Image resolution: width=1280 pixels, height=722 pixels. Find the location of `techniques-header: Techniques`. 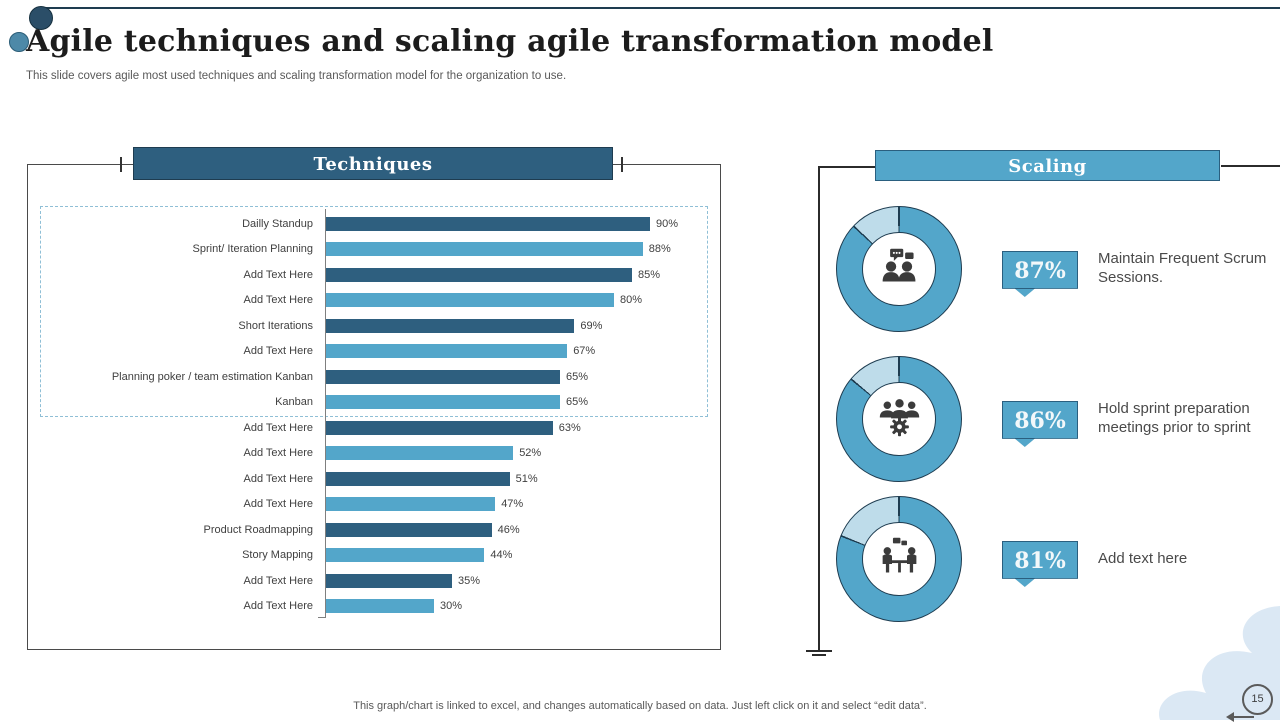

techniques-header: Techniques is located at coordinates (373, 163).